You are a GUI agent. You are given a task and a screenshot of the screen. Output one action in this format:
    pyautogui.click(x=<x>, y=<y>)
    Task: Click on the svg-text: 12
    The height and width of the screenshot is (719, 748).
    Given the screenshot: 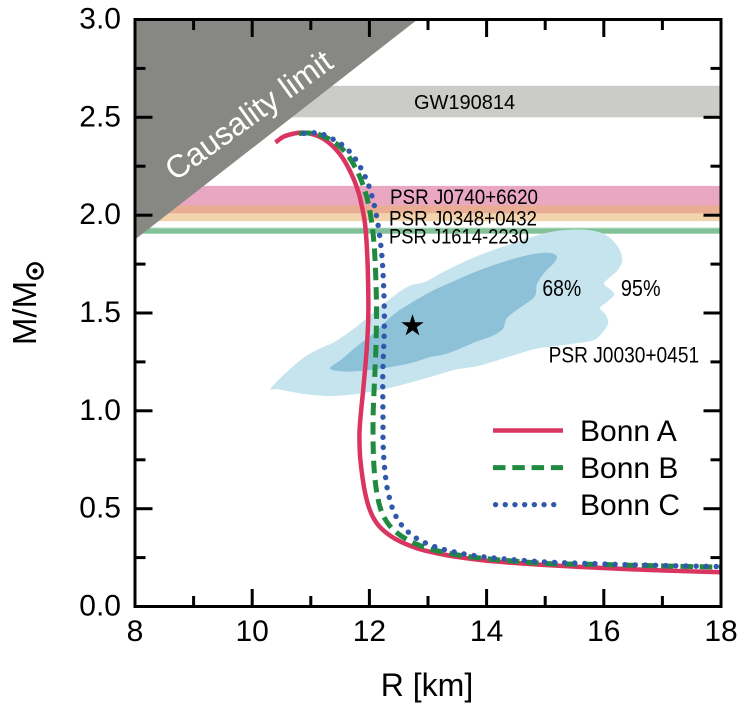 What is the action you would take?
    pyautogui.click(x=369, y=631)
    